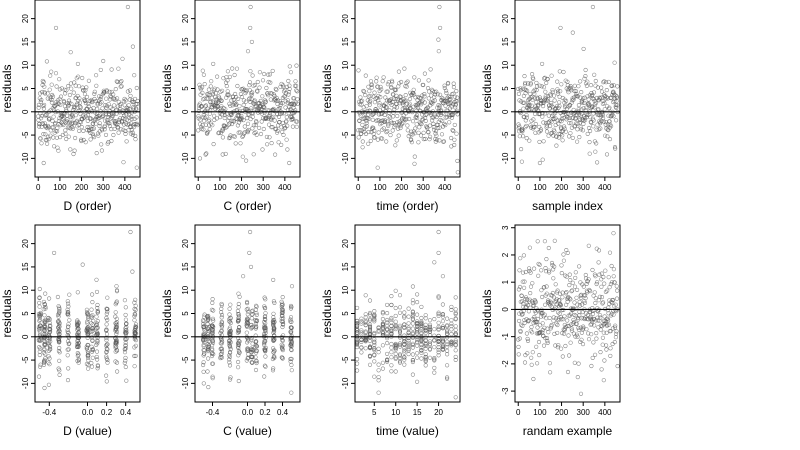  Describe the element at coordinates (327, 88) in the screenshot. I see `y-axis-label: residuals` at that location.